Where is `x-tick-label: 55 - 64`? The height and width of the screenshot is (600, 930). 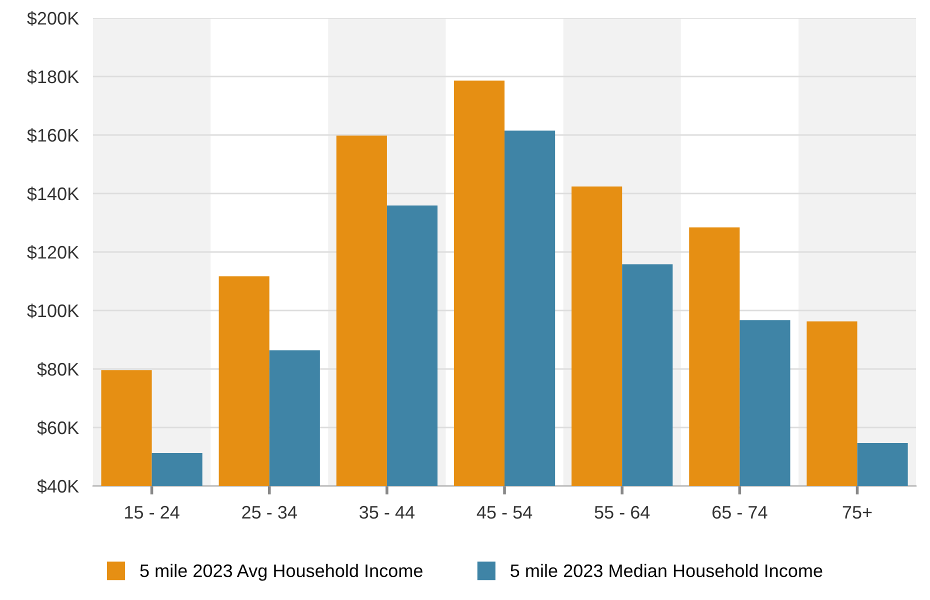
x-tick-label: 55 - 64 is located at coordinates (622, 512).